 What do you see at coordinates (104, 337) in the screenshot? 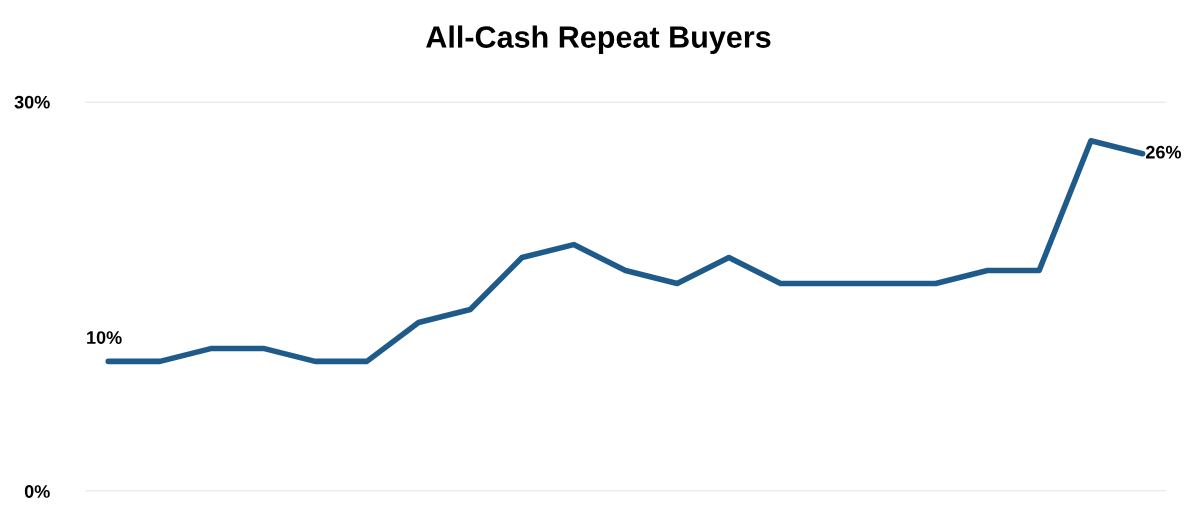
I see `data-label: 10%` at bounding box center [104, 337].